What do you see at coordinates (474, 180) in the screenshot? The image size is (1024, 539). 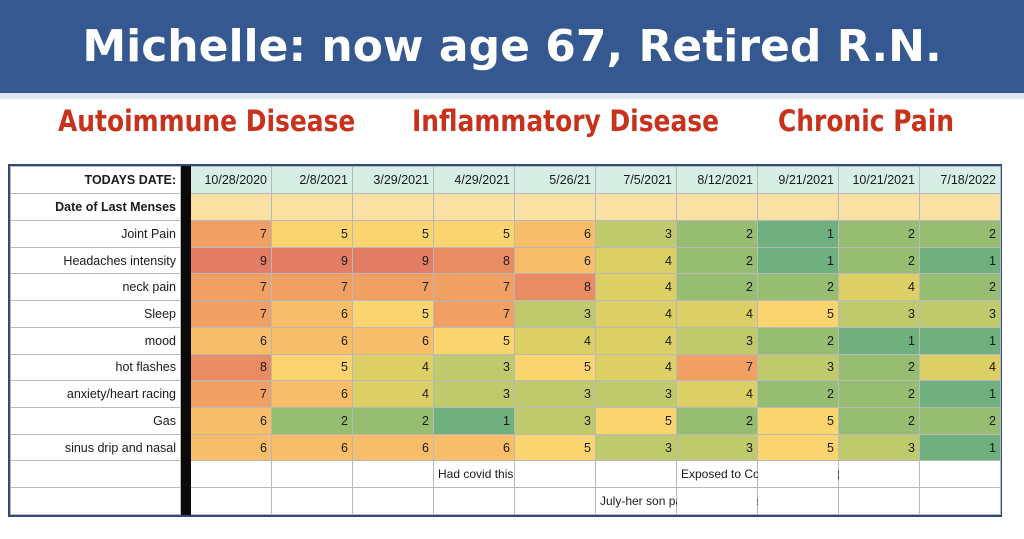 I see `date-cell: 4/29/2021` at bounding box center [474, 180].